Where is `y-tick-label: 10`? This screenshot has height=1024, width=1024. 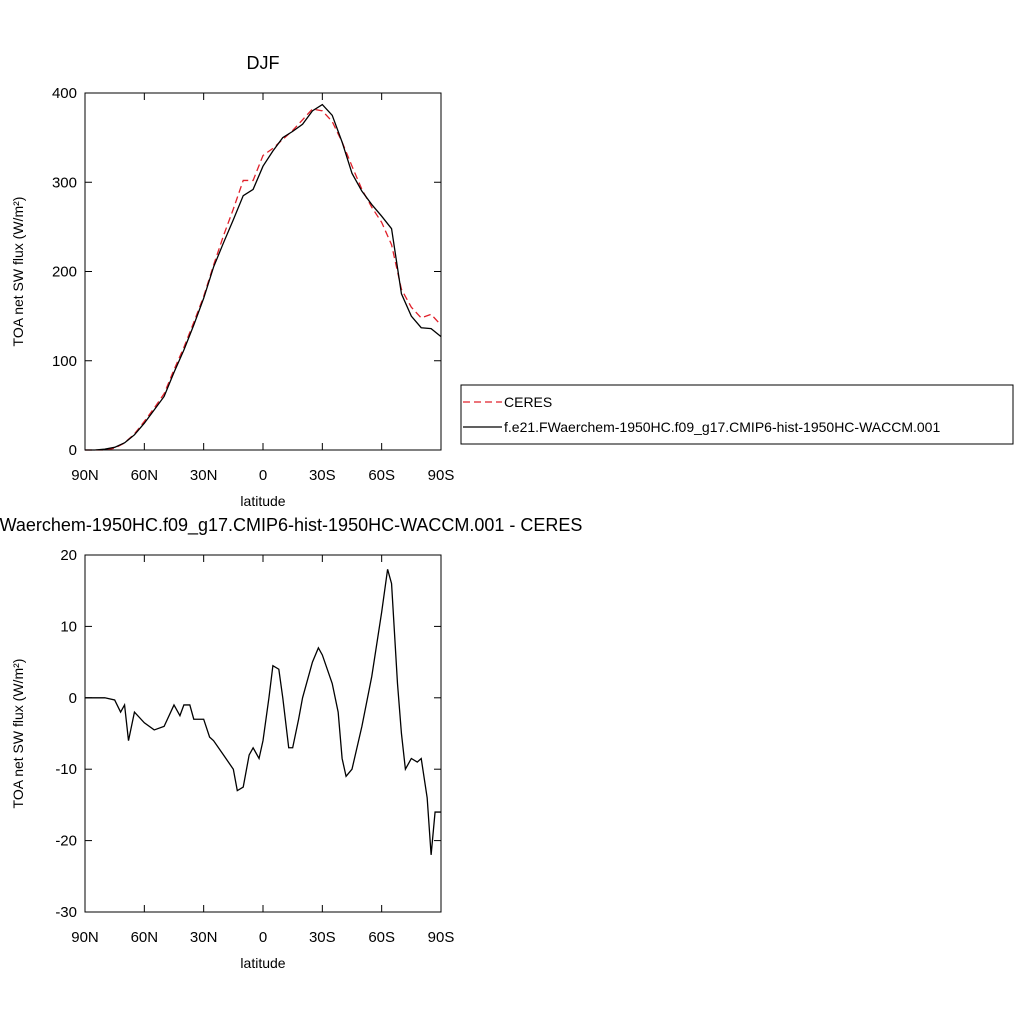
y-tick-label: 10 is located at coordinates (68, 626).